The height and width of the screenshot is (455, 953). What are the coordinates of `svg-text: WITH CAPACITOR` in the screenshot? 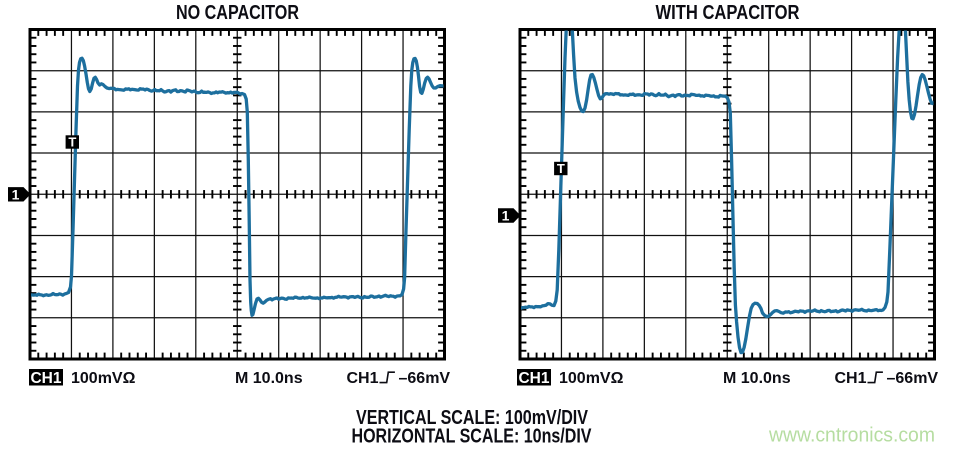 It's located at (728, 13).